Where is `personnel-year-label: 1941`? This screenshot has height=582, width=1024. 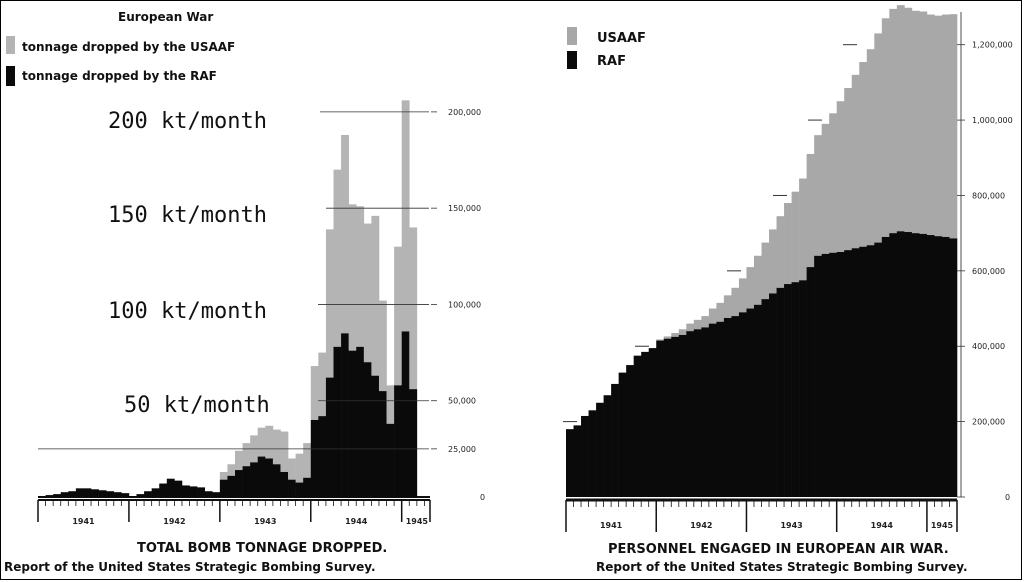
personnel-year-label: 1941 is located at coordinates (611, 525).